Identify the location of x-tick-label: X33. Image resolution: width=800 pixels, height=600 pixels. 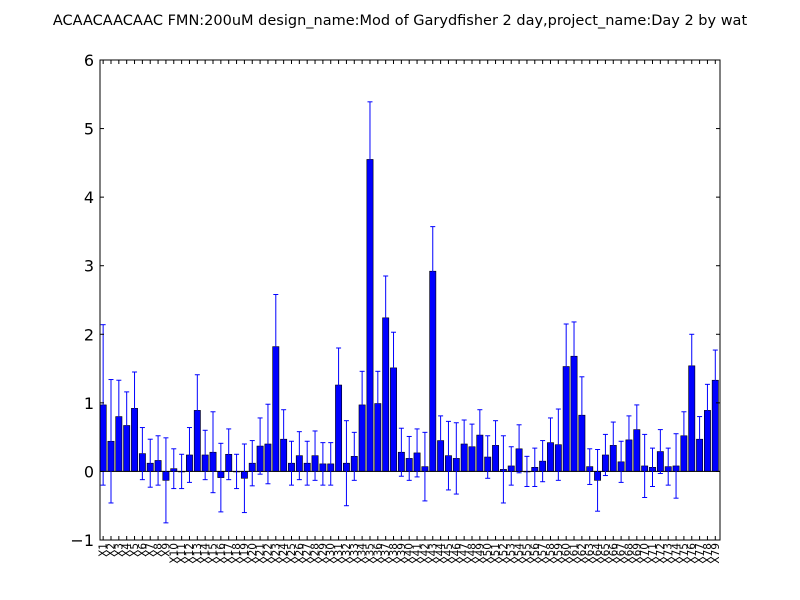
(355, 553).